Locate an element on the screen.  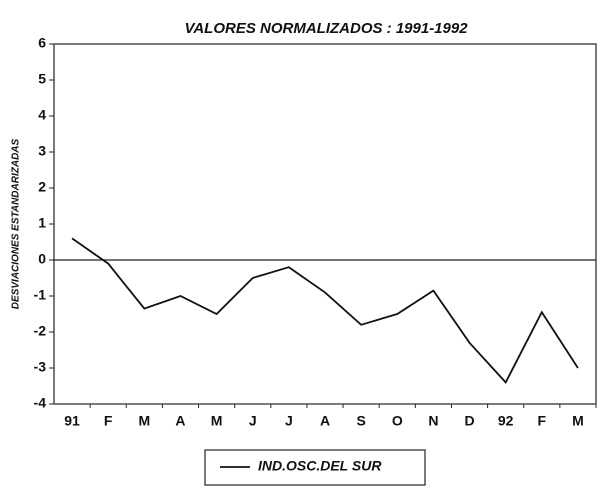
legend-label: IND.OSC.DEL SUR is located at coordinates (320, 466).